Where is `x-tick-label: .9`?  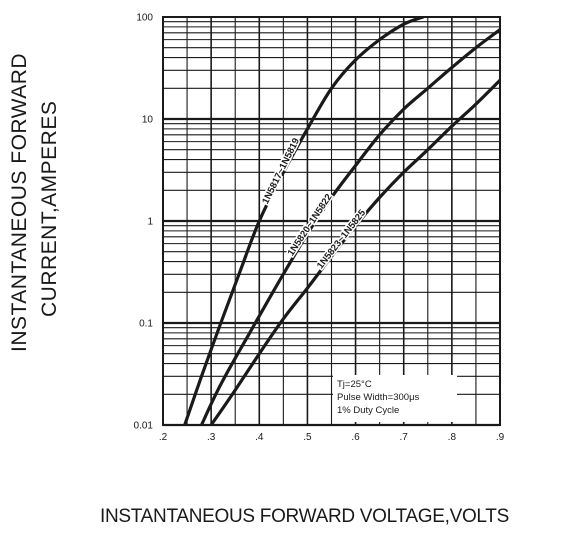 x-tick-label: .9 is located at coordinates (500, 437).